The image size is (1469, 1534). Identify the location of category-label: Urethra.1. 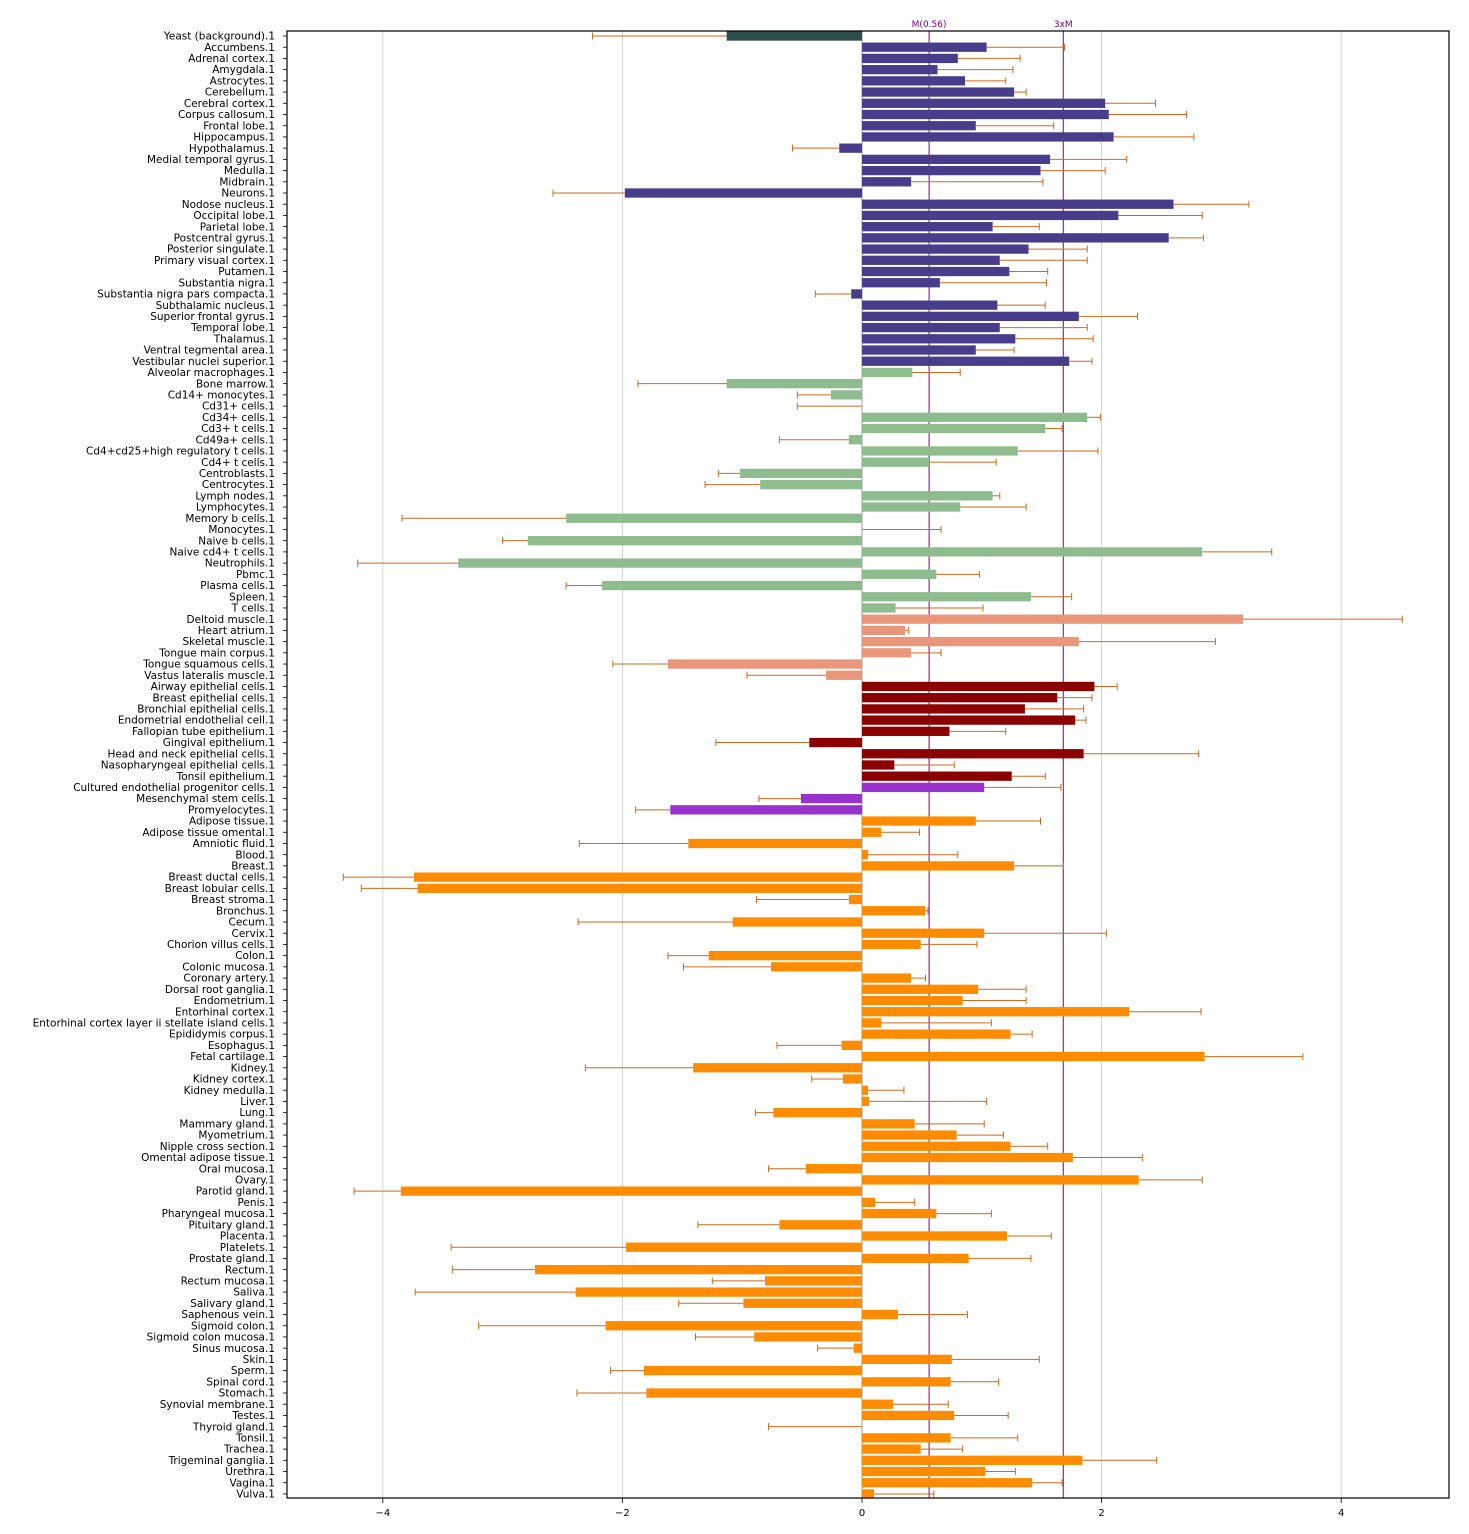
(250, 1472).